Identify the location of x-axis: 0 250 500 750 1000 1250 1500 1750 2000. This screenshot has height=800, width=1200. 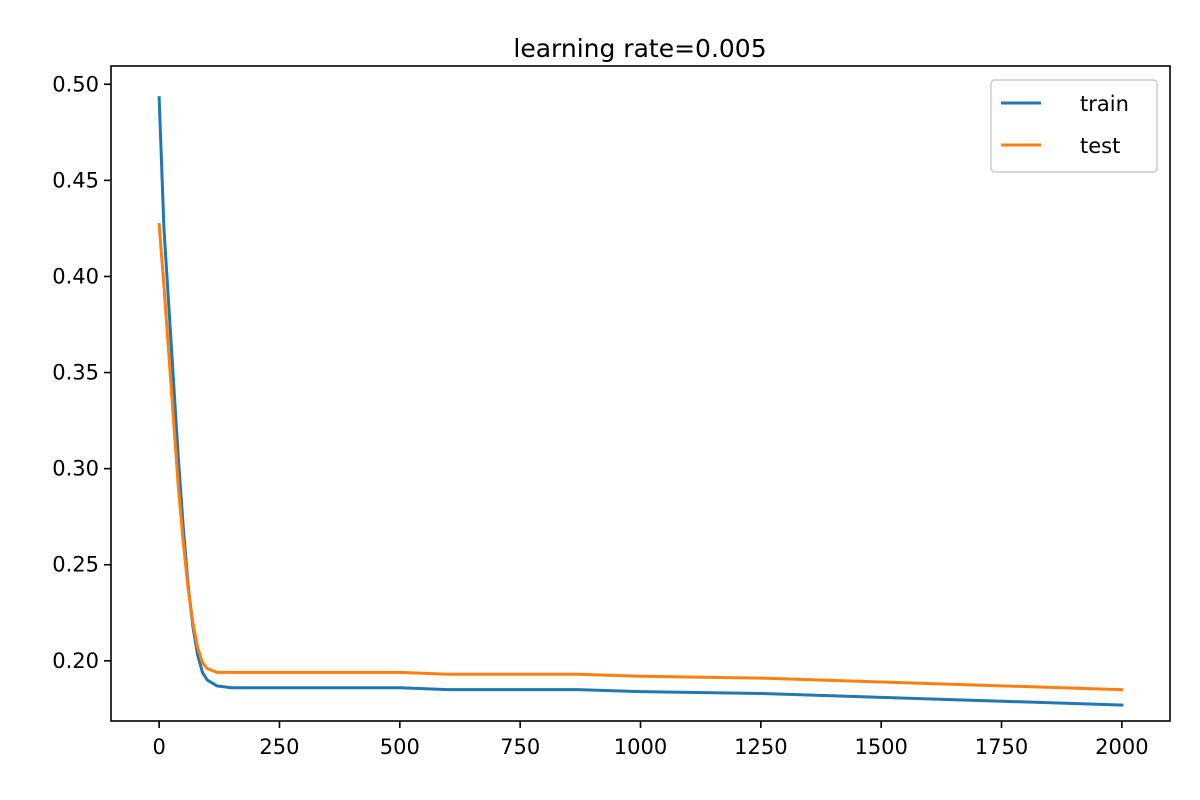
(650, 740).